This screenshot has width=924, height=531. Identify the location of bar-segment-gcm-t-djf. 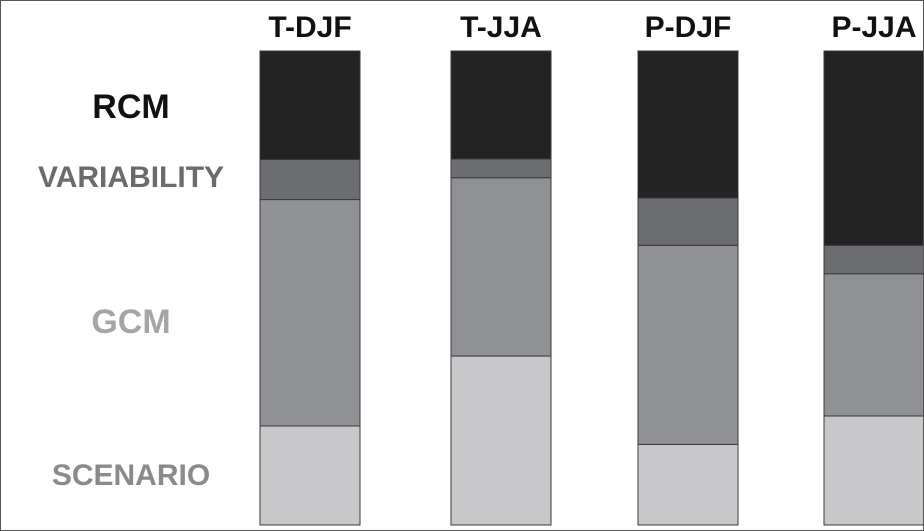
(310, 313).